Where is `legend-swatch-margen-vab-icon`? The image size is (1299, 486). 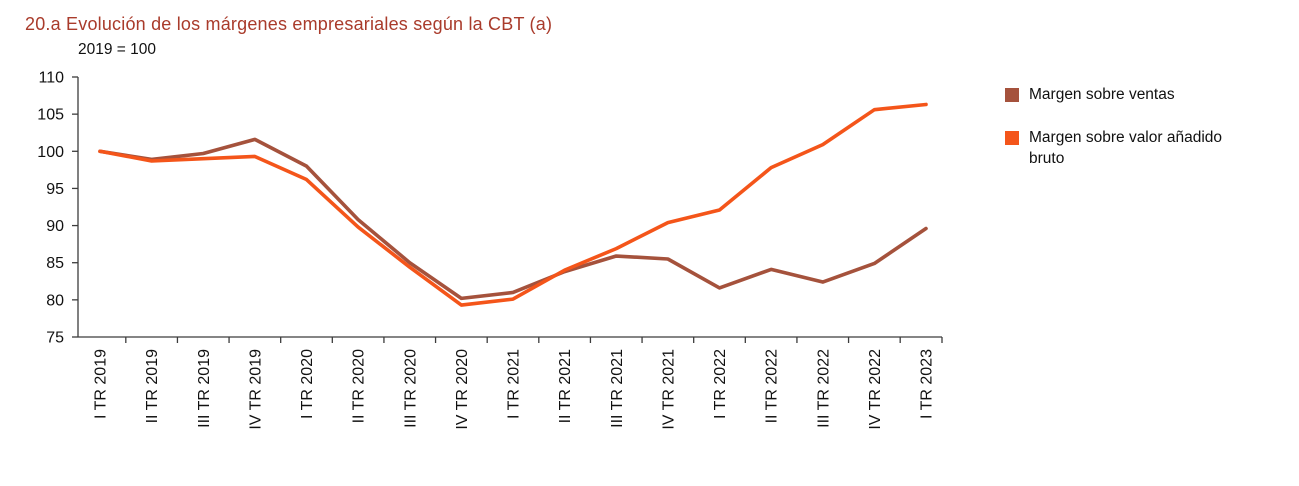
legend-swatch-margen-vab-icon is located at coordinates (1012, 137).